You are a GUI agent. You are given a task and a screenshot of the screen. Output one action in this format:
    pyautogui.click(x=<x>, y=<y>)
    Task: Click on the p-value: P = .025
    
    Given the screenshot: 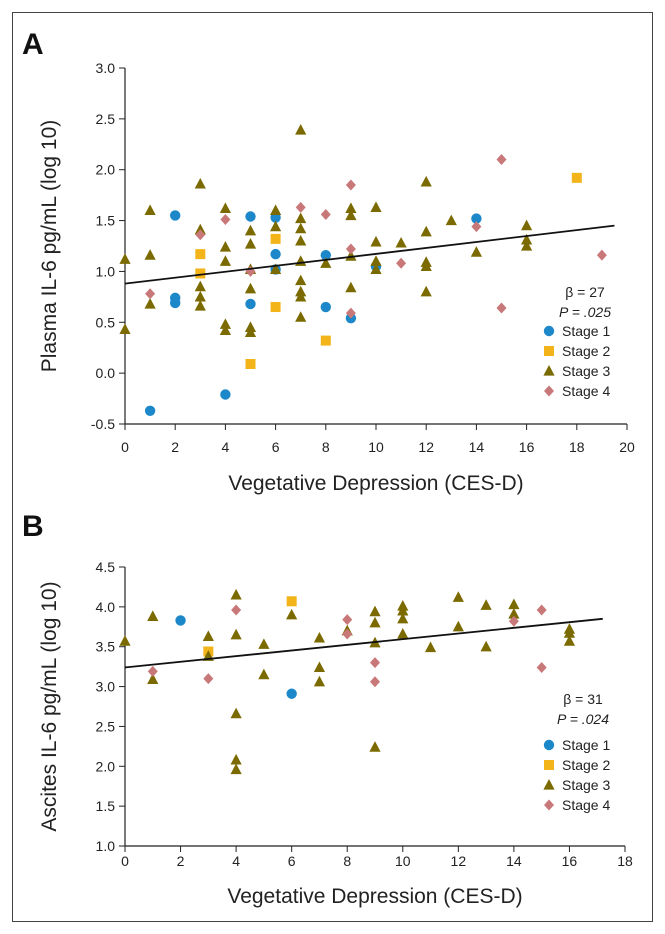 What is the action you would take?
    pyautogui.click(x=585, y=312)
    